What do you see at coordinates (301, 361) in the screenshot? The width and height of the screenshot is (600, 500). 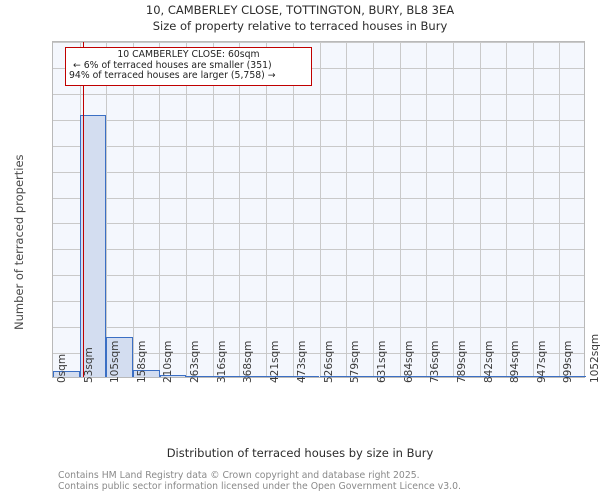 I see `x-tick-label: 473sqm` at bounding box center [301, 361].